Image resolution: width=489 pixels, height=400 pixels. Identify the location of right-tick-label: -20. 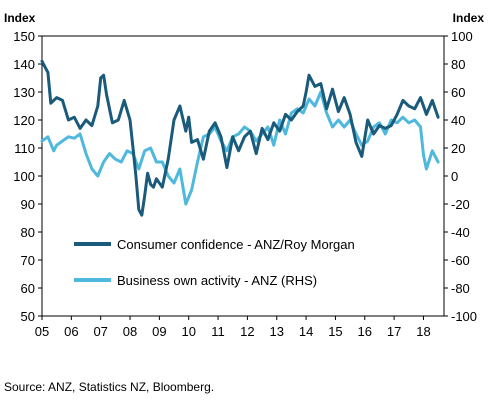
(460, 204).